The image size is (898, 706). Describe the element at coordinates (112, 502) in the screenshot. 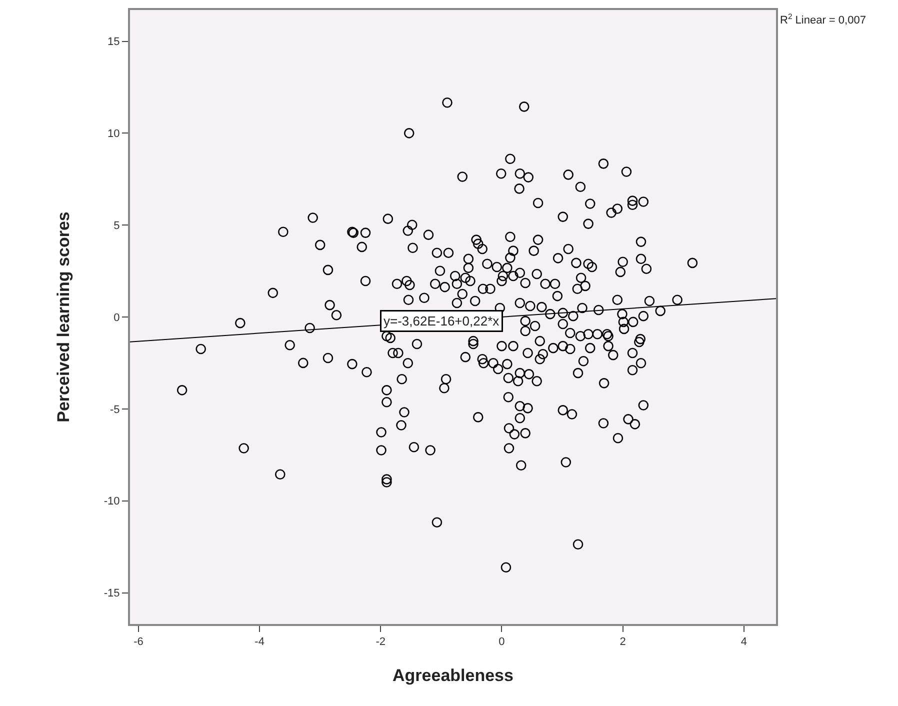

I see `y-tick-label: -10` at that location.